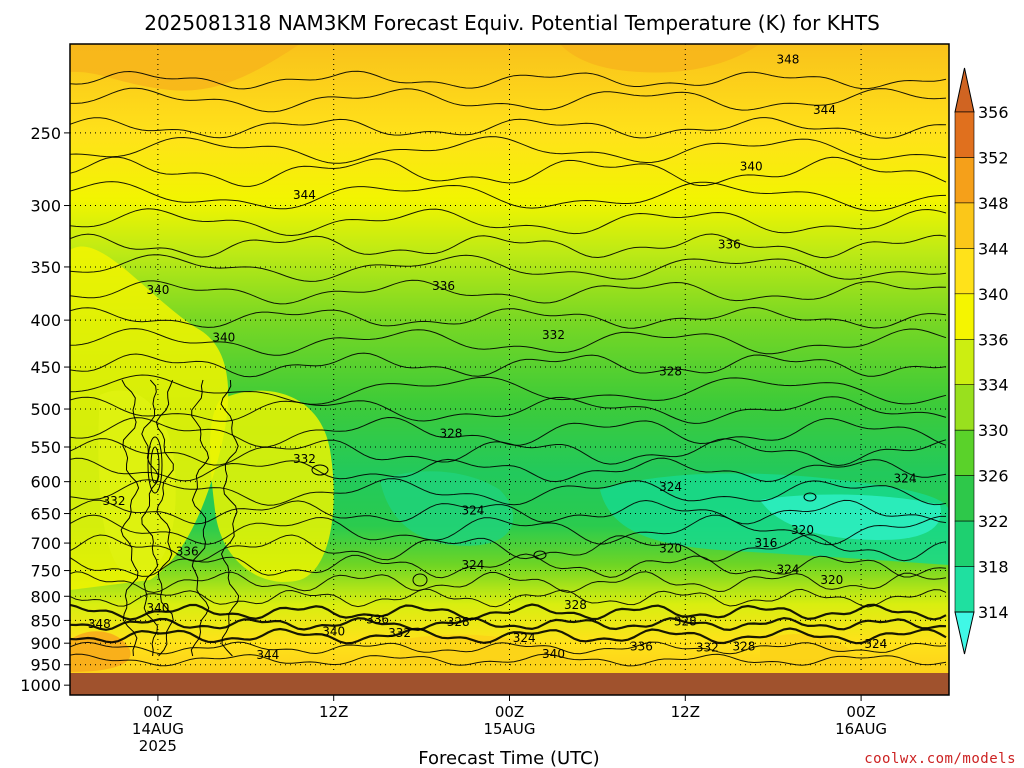  Describe the element at coordinates (45, 571) in the screenshot. I see `y-tick-label: 750` at that location.